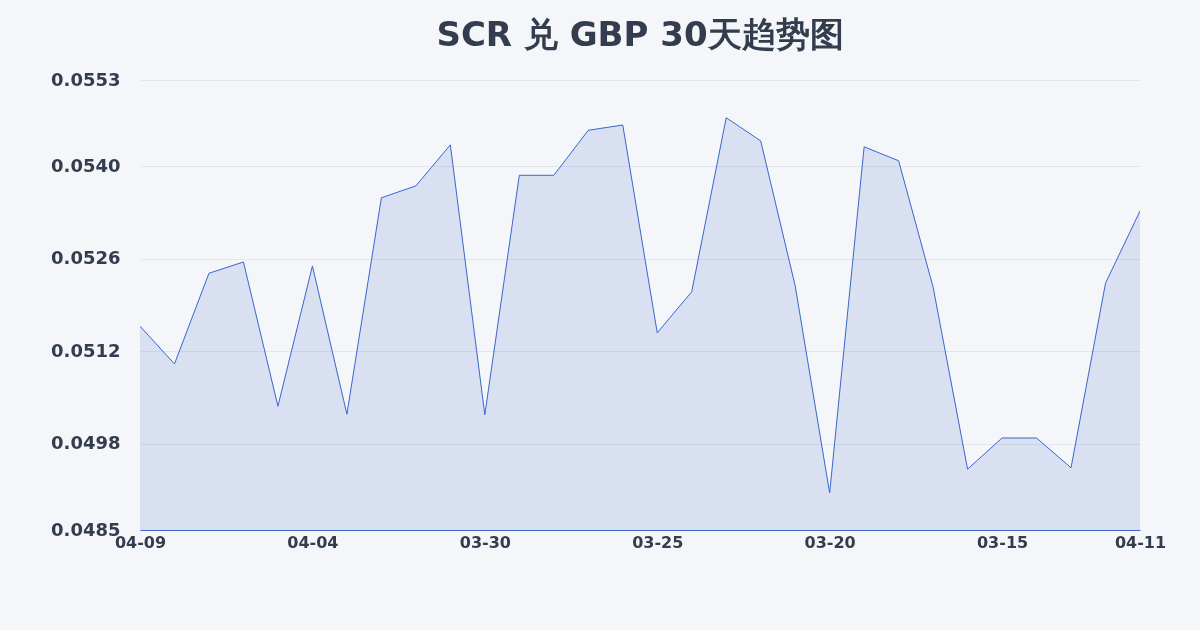 The width and height of the screenshot is (1200, 630). Describe the element at coordinates (86, 79) in the screenshot. I see `y-tick-label: 0.0553` at that location.